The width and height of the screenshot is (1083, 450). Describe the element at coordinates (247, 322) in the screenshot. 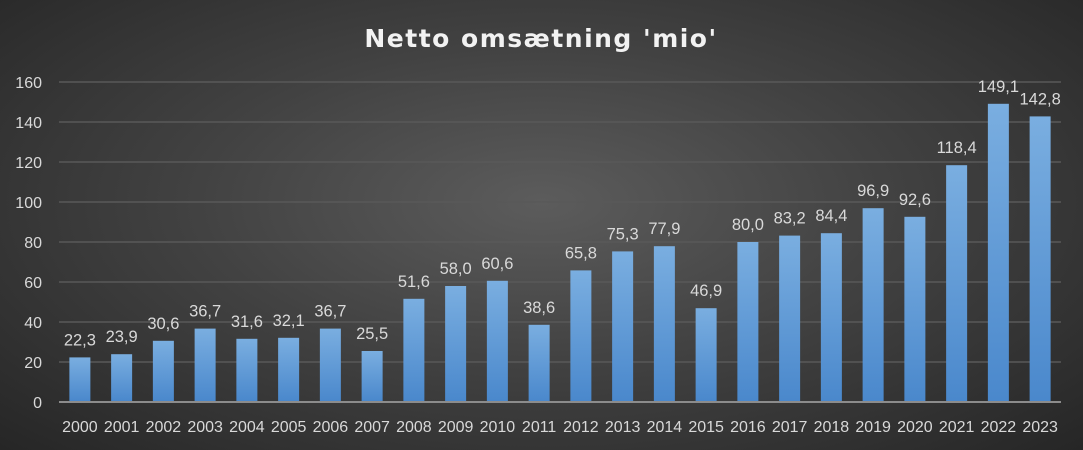

I see `data-label: 31,6` at that location.